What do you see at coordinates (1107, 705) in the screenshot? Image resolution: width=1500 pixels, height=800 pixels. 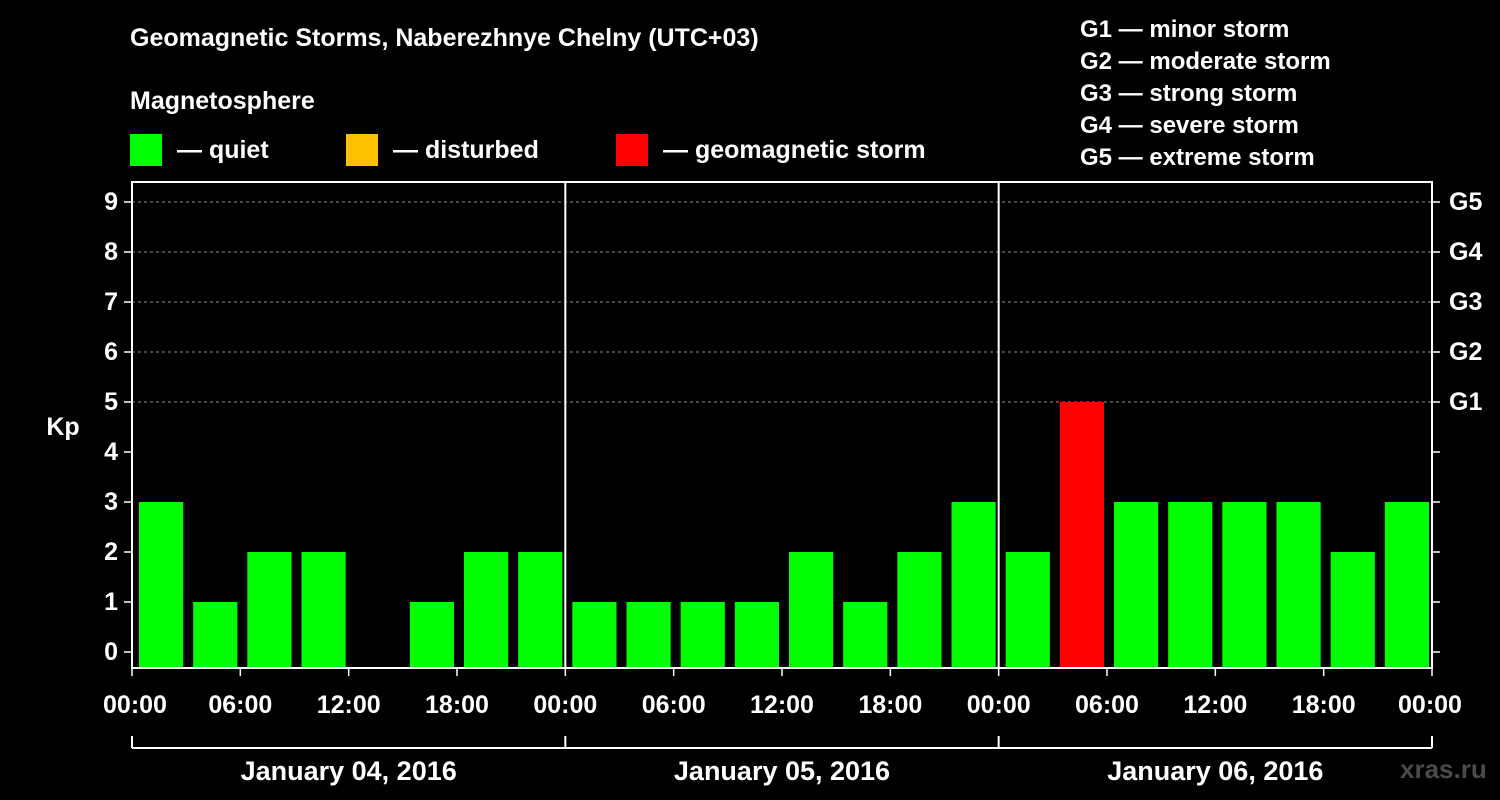 I see `x-tick-label-9: 06:00` at bounding box center [1107, 705].